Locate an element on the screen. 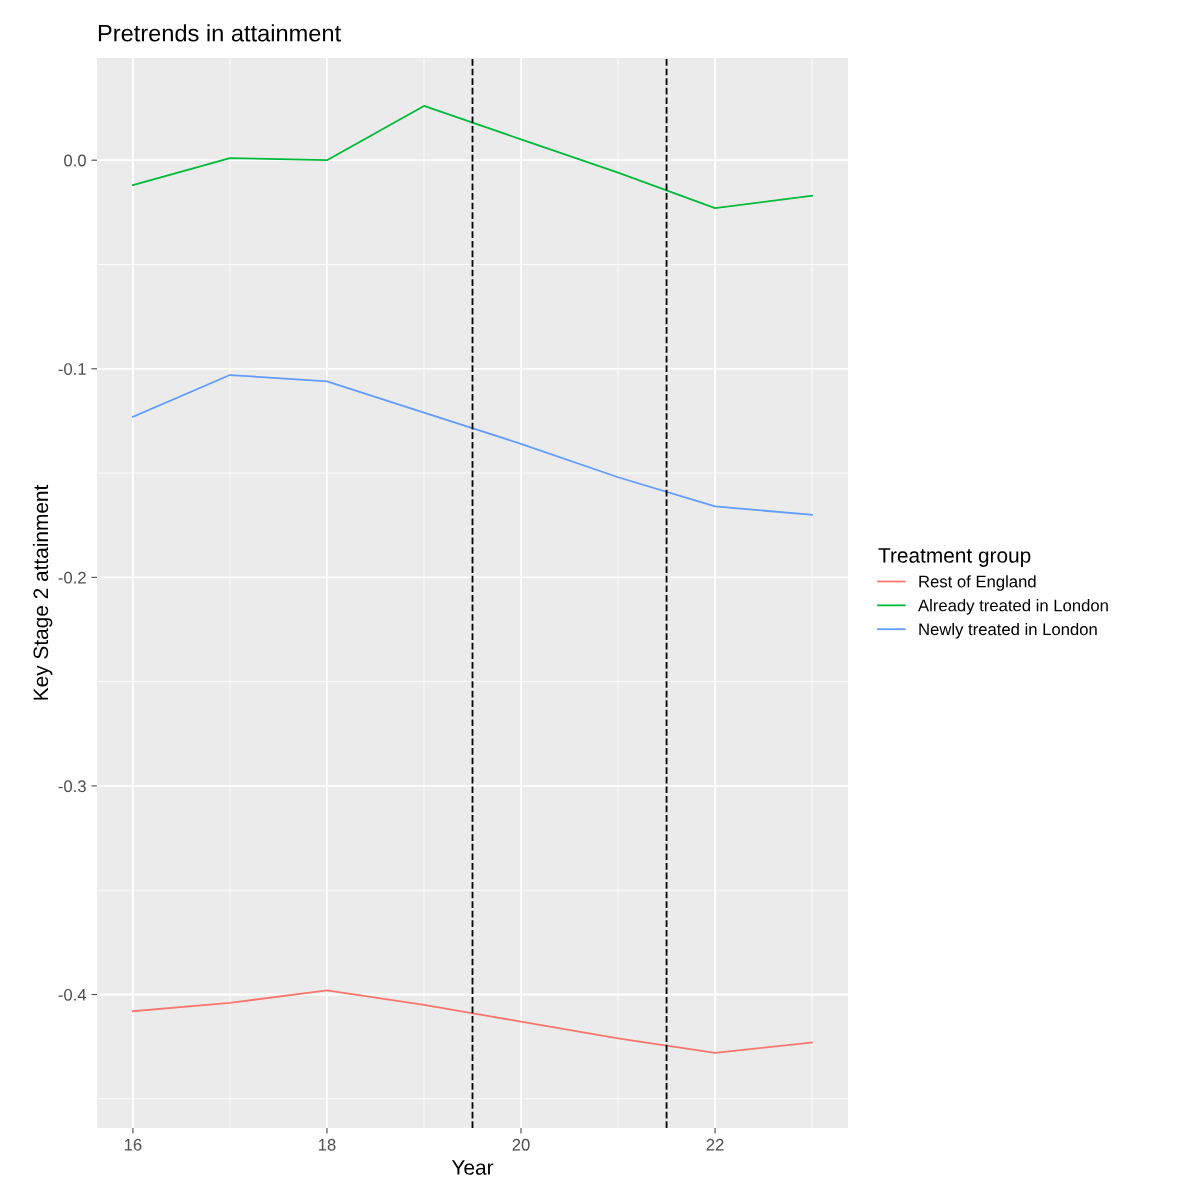 This screenshot has width=1192, height=1194. y-tick-label: -0.1 is located at coordinates (72, 369).